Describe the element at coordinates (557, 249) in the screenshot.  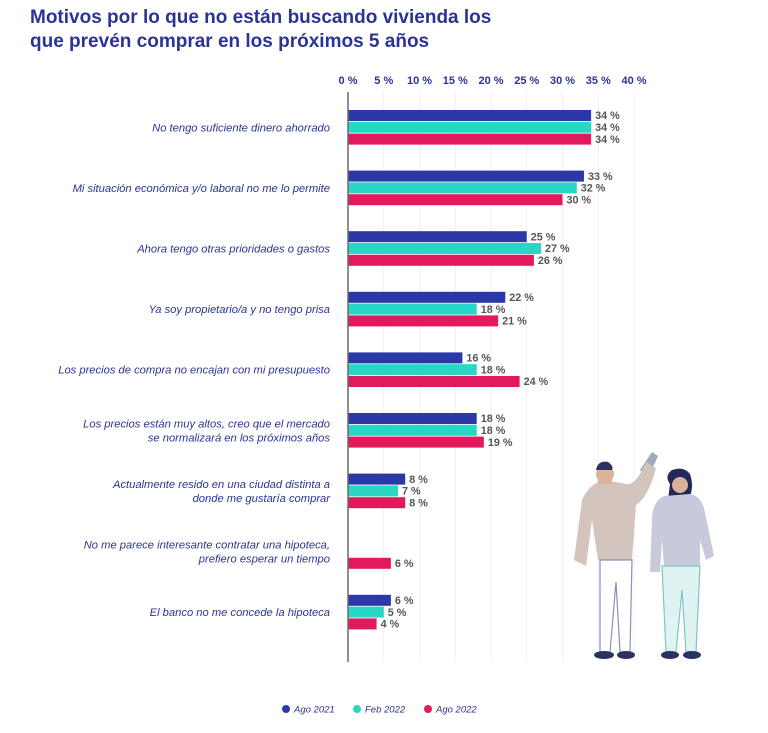
I see `bar-value-label: 27 %` at that location.